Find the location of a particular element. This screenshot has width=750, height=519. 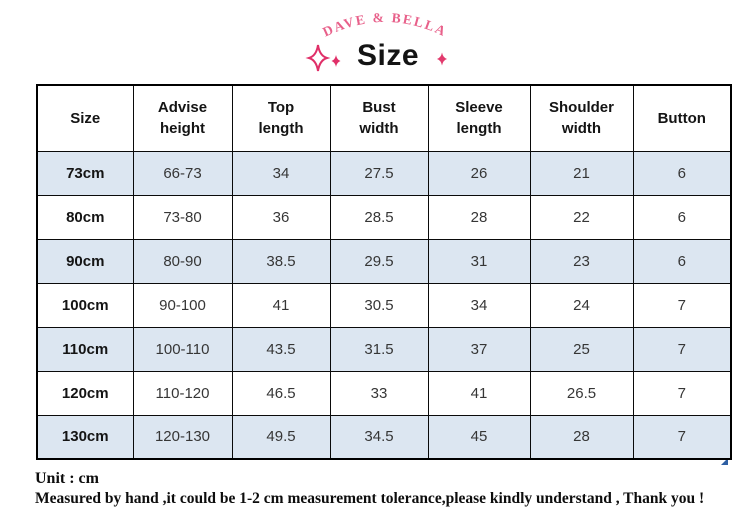

size-cell: 110cm is located at coordinates (85, 349).